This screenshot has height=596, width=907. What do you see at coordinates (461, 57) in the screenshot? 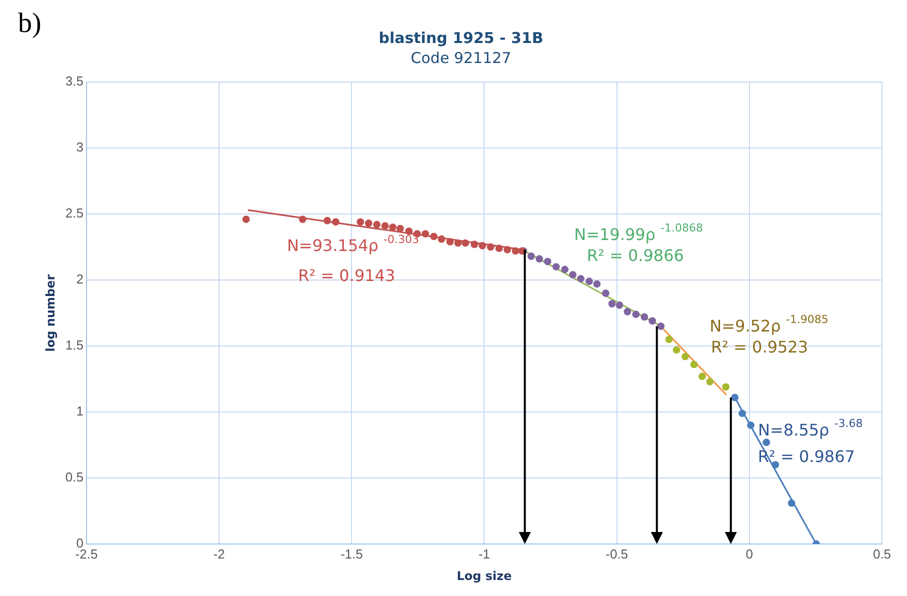
I see `chart-subtitle: Code 921127` at bounding box center [461, 57].